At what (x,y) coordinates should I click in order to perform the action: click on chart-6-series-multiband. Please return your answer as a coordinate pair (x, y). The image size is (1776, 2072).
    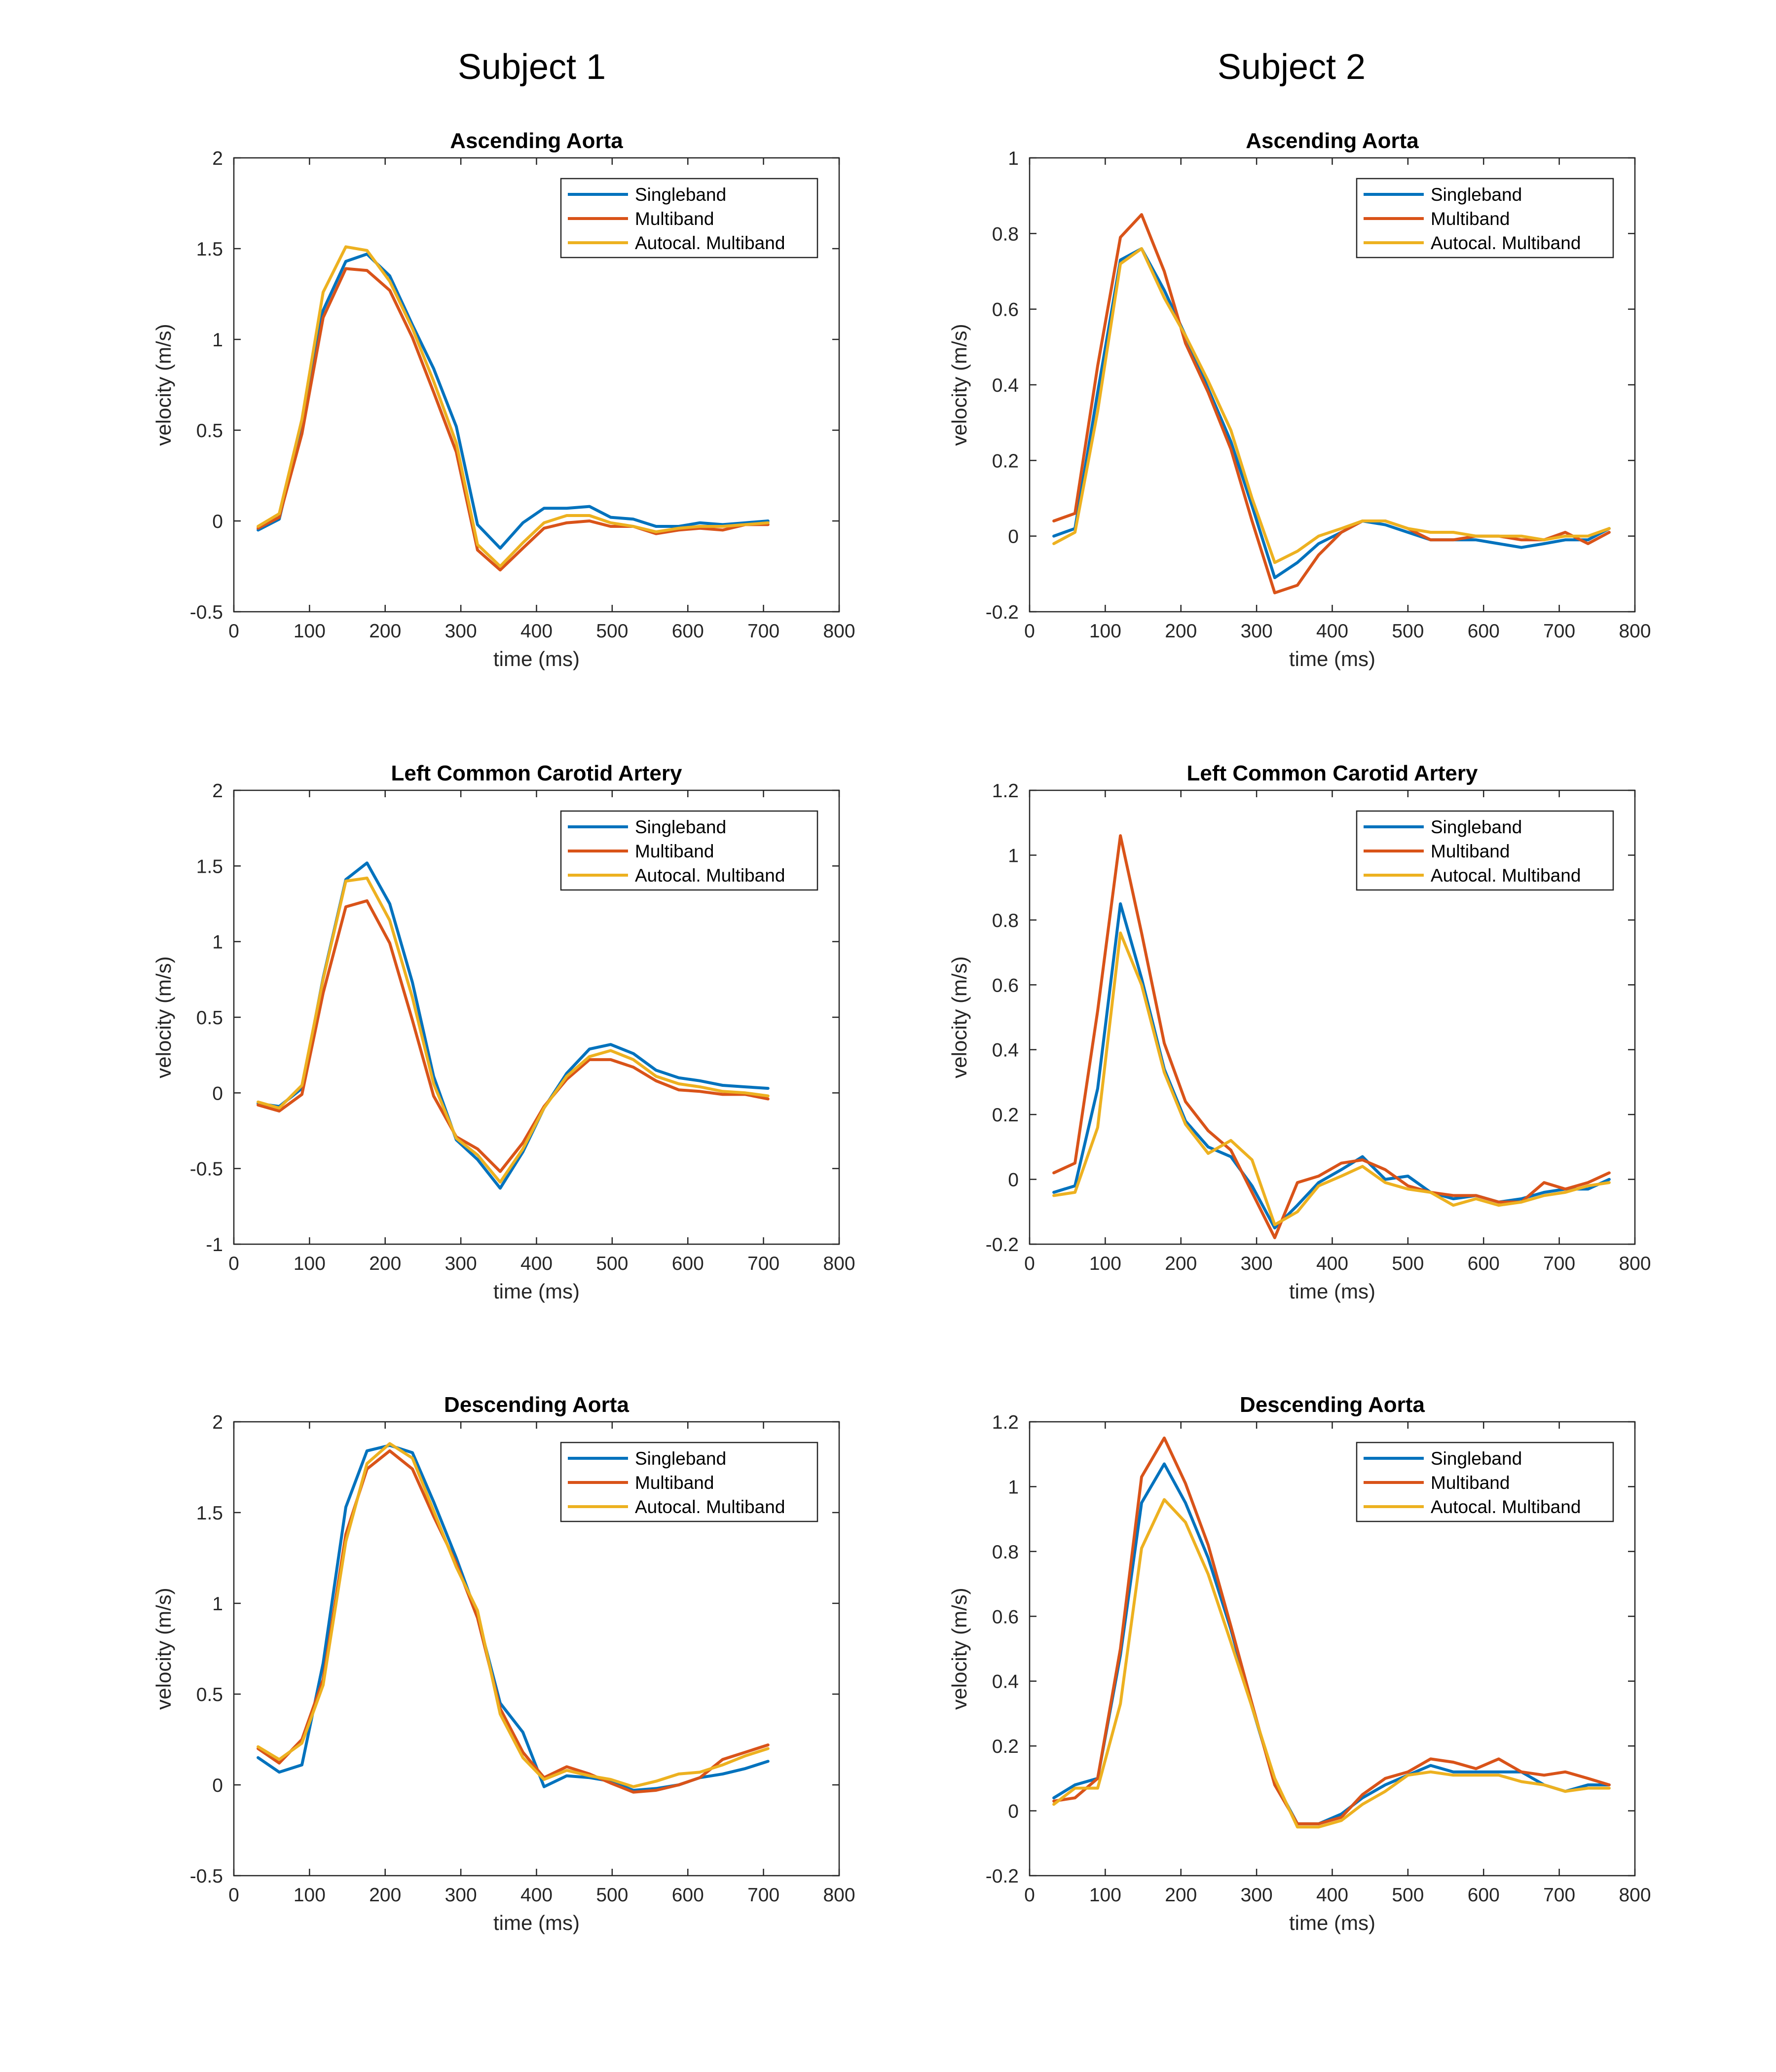
    Looking at the image, I should click on (1332, 1631).